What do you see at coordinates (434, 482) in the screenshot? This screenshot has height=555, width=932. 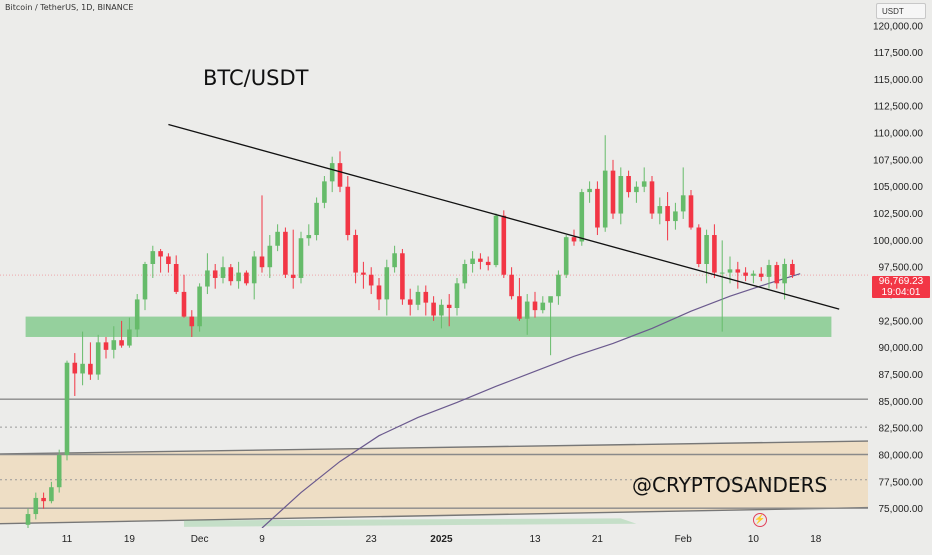 I see `demand-zone` at bounding box center [434, 482].